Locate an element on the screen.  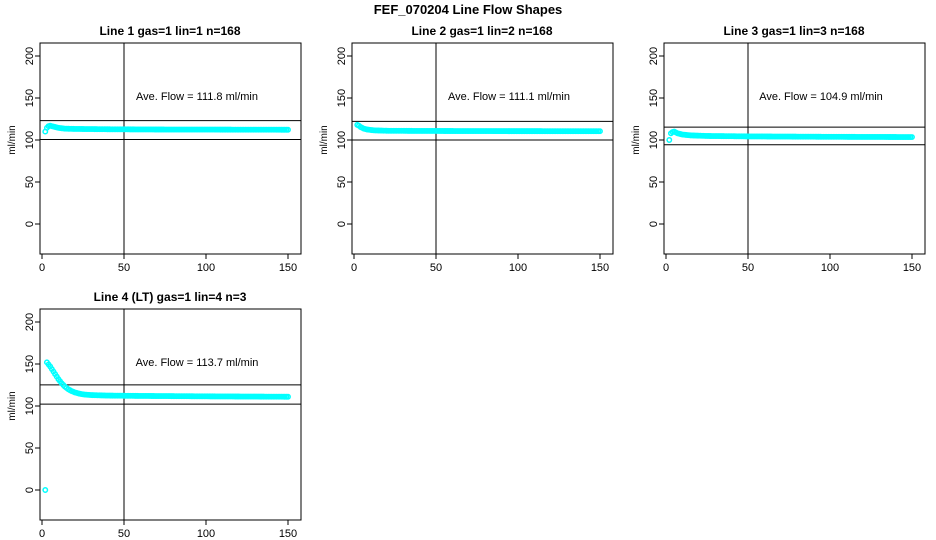
panel-title: Line 1 gas=1 lin=1 n=168 is located at coordinates (169, 31).